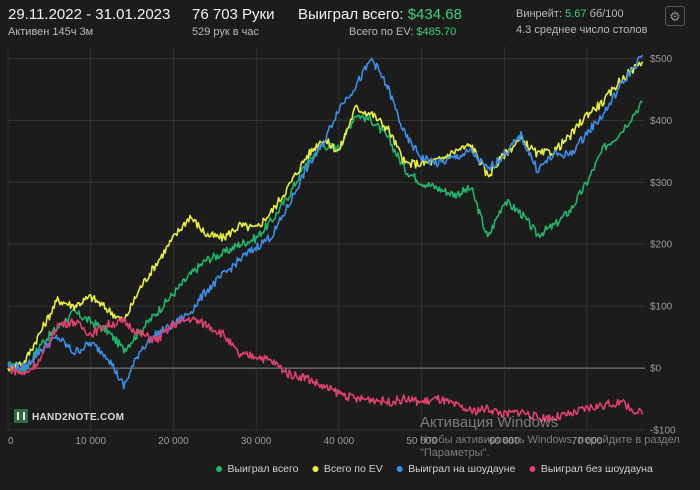 The height and width of the screenshot is (490, 700). What do you see at coordinates (90, 441) in the screenshot?
I see `x-tick-label: 10 000` at bounding box center [90, 441].